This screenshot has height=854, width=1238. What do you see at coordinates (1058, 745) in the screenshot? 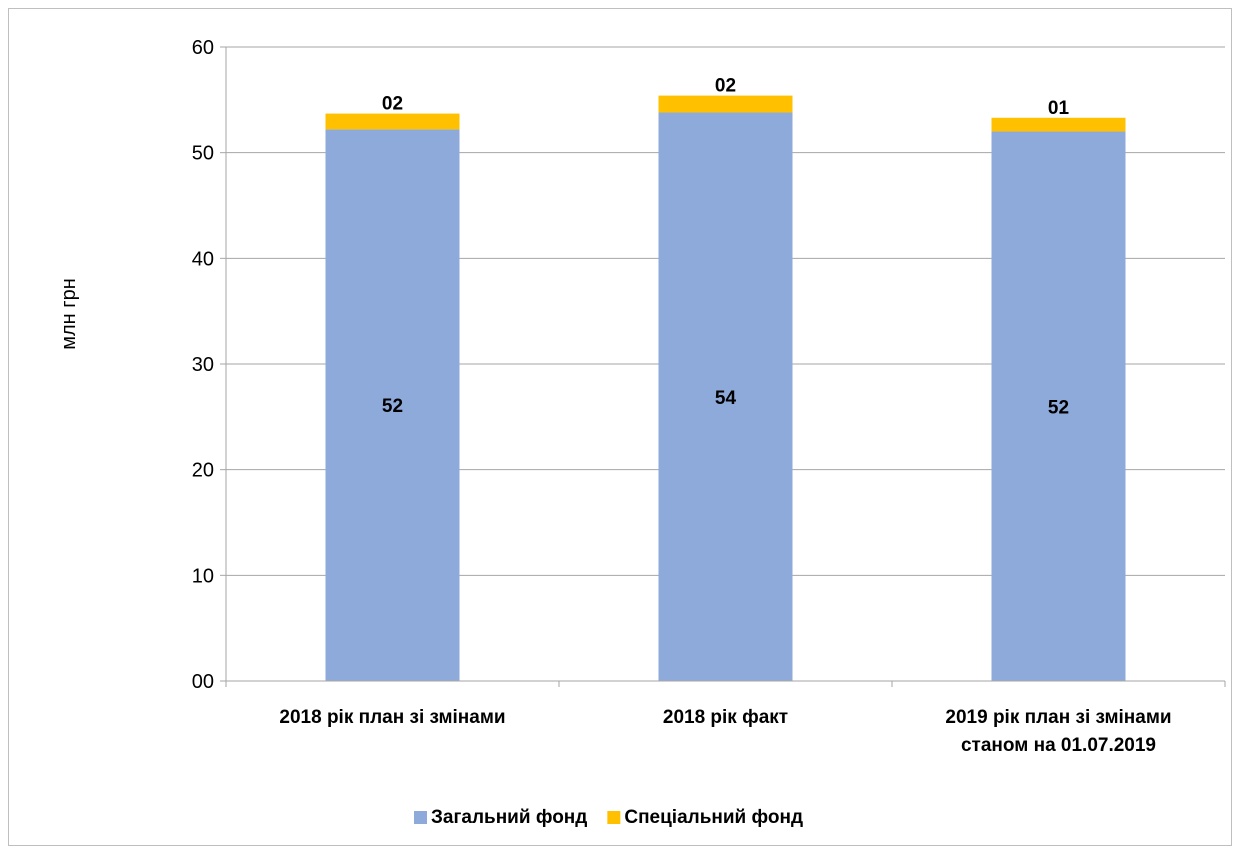
I see `category-label: станом на 01.07.2019` at bounding box center [1058, 745].